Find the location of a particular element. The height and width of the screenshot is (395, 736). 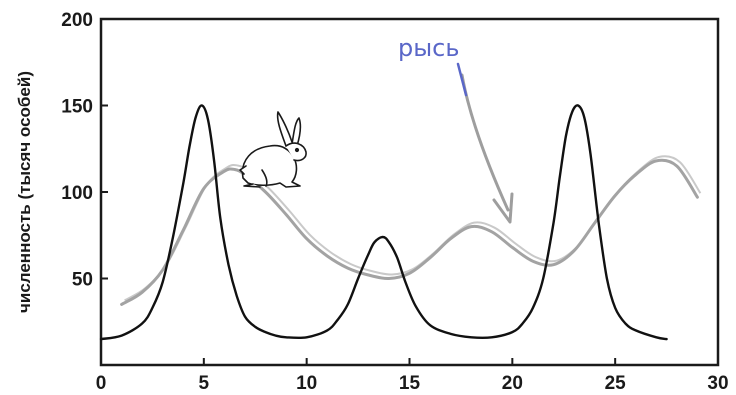

arrow-shaft is located at coordinates (485, 142).